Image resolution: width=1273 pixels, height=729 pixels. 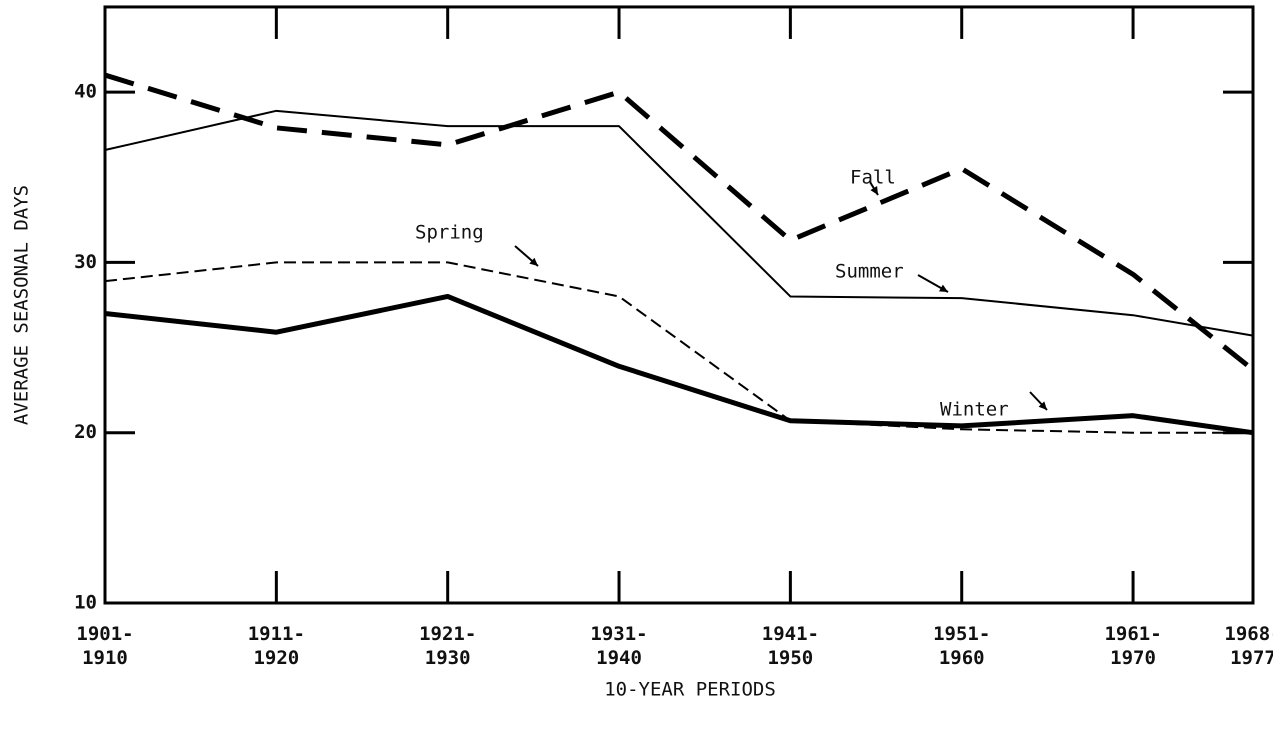 I want to click on series-annotation: Winter, so click(x=974, y=410).